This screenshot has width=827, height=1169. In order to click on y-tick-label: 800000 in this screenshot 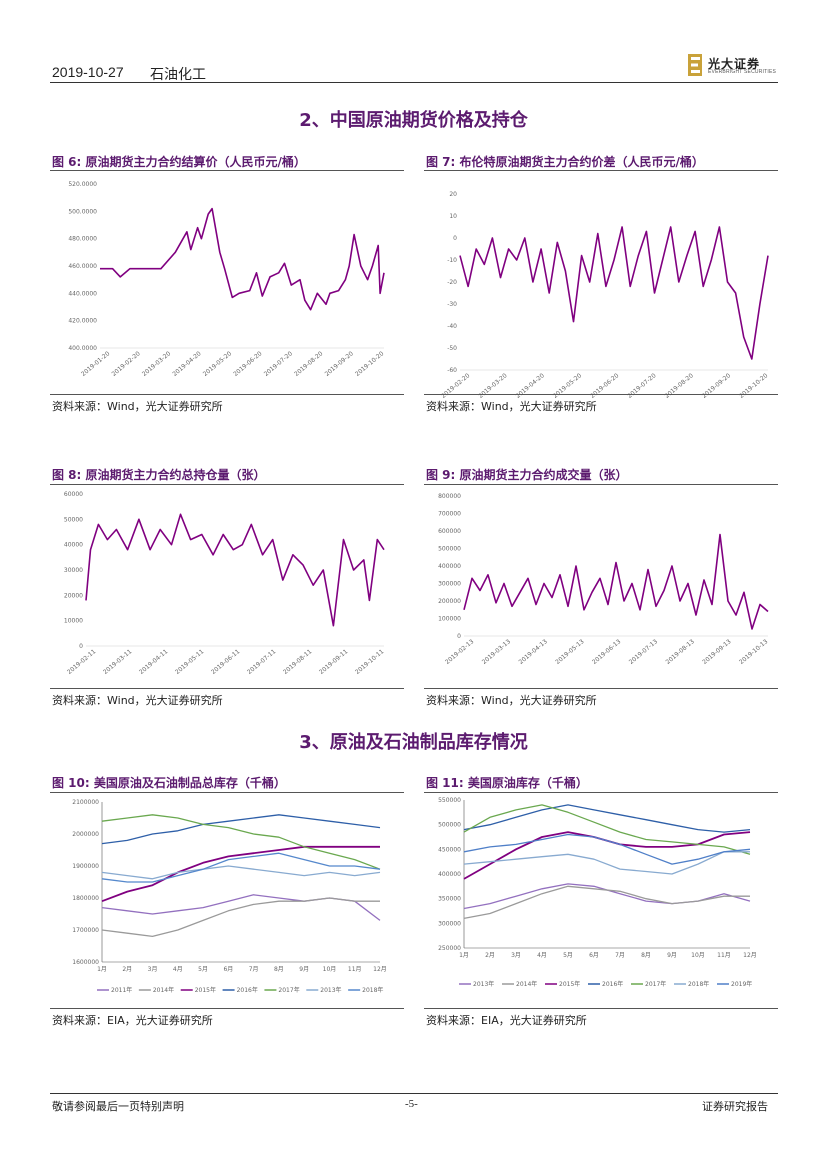, I will do `click(449, 496)`.